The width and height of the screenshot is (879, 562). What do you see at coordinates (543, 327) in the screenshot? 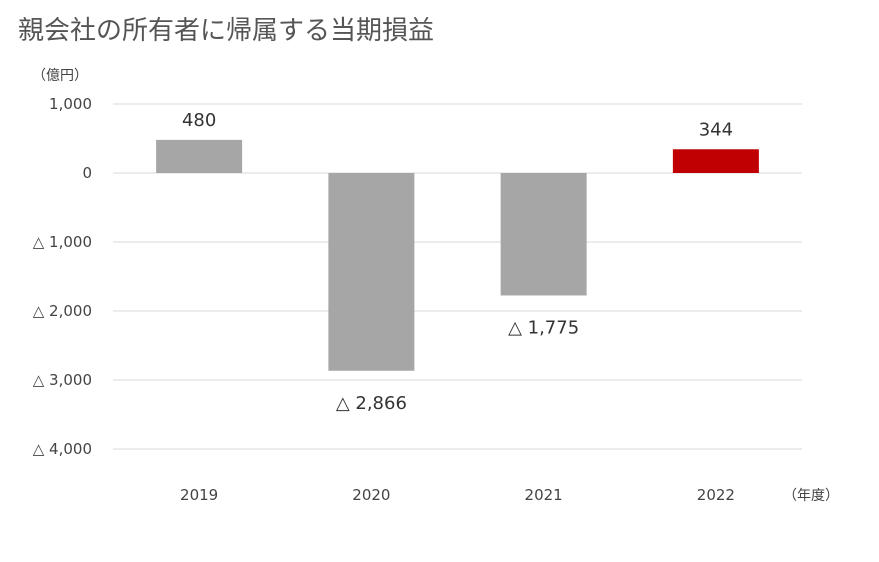
I see `data-label: △ 1,775` at bounding box center [543, 327].